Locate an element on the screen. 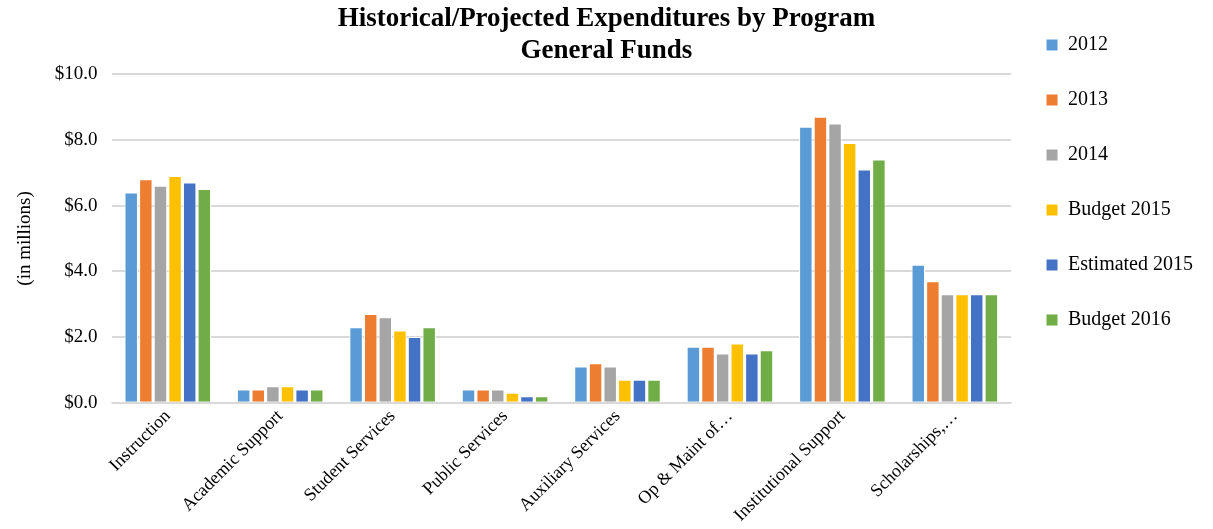 The height and width of the screenshot is (529, 1213). y-tick-label: $4.0 is located at coordinates (81, 270).